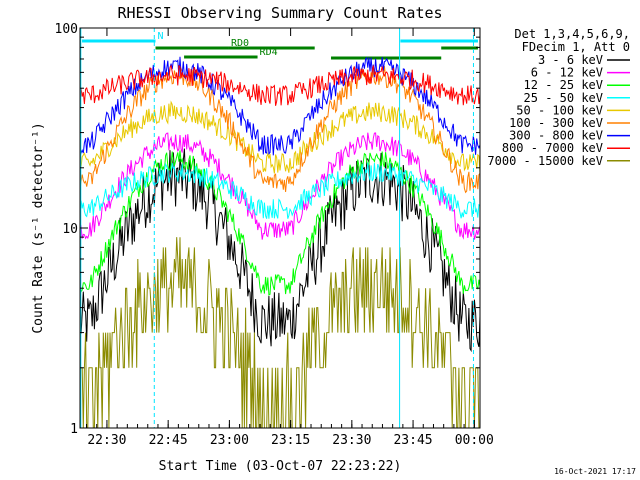 The height and width of the screenshot is (480, 640). I want to click on x-tick-label: 22:30, so click(106, 440).